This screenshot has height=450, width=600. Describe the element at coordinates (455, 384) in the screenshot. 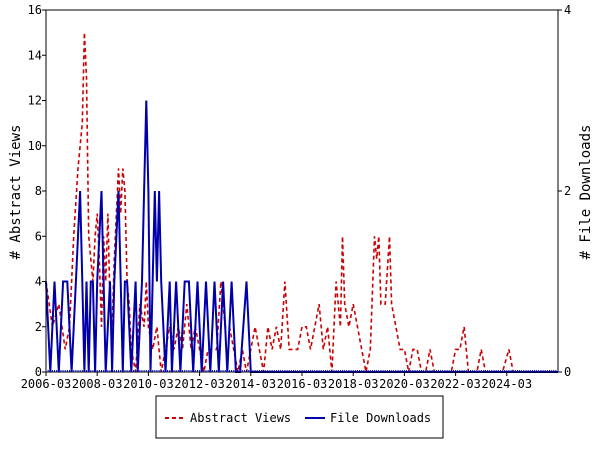

I see `x-tick-label: 2022-03` at that location.